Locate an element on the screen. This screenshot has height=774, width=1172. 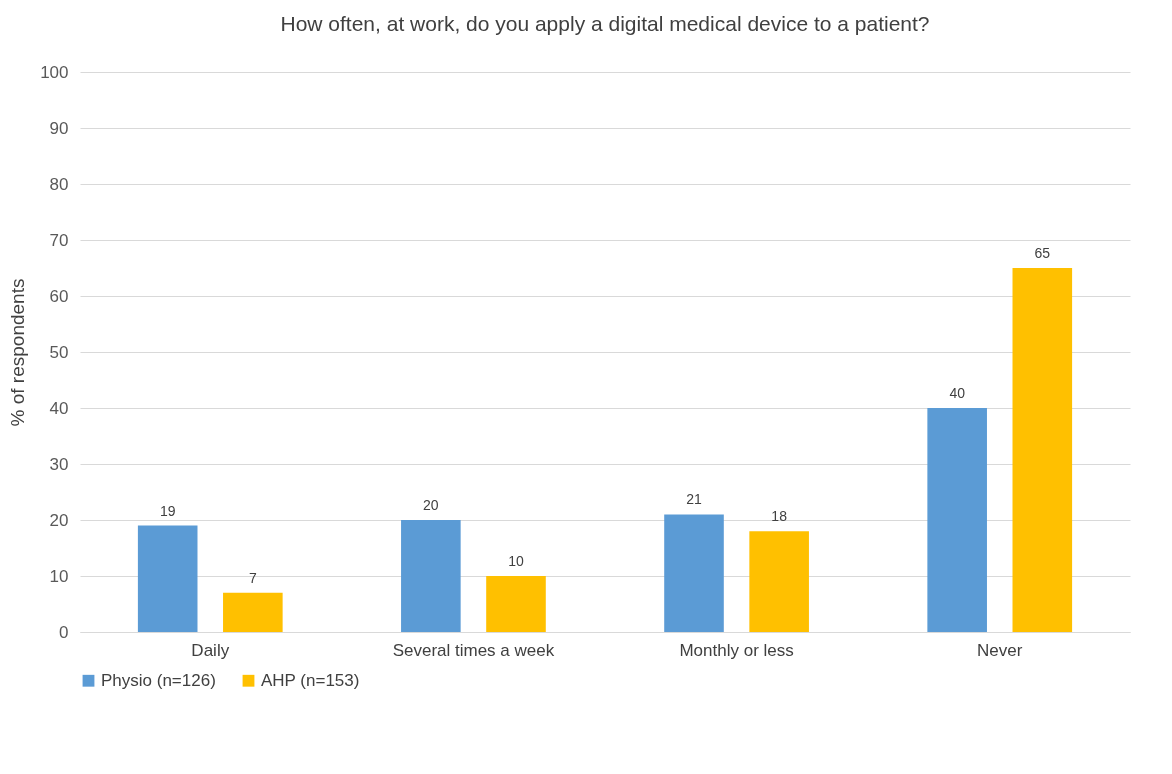
legend-label: Physio (n=126) is located at coordinates (158, 680).